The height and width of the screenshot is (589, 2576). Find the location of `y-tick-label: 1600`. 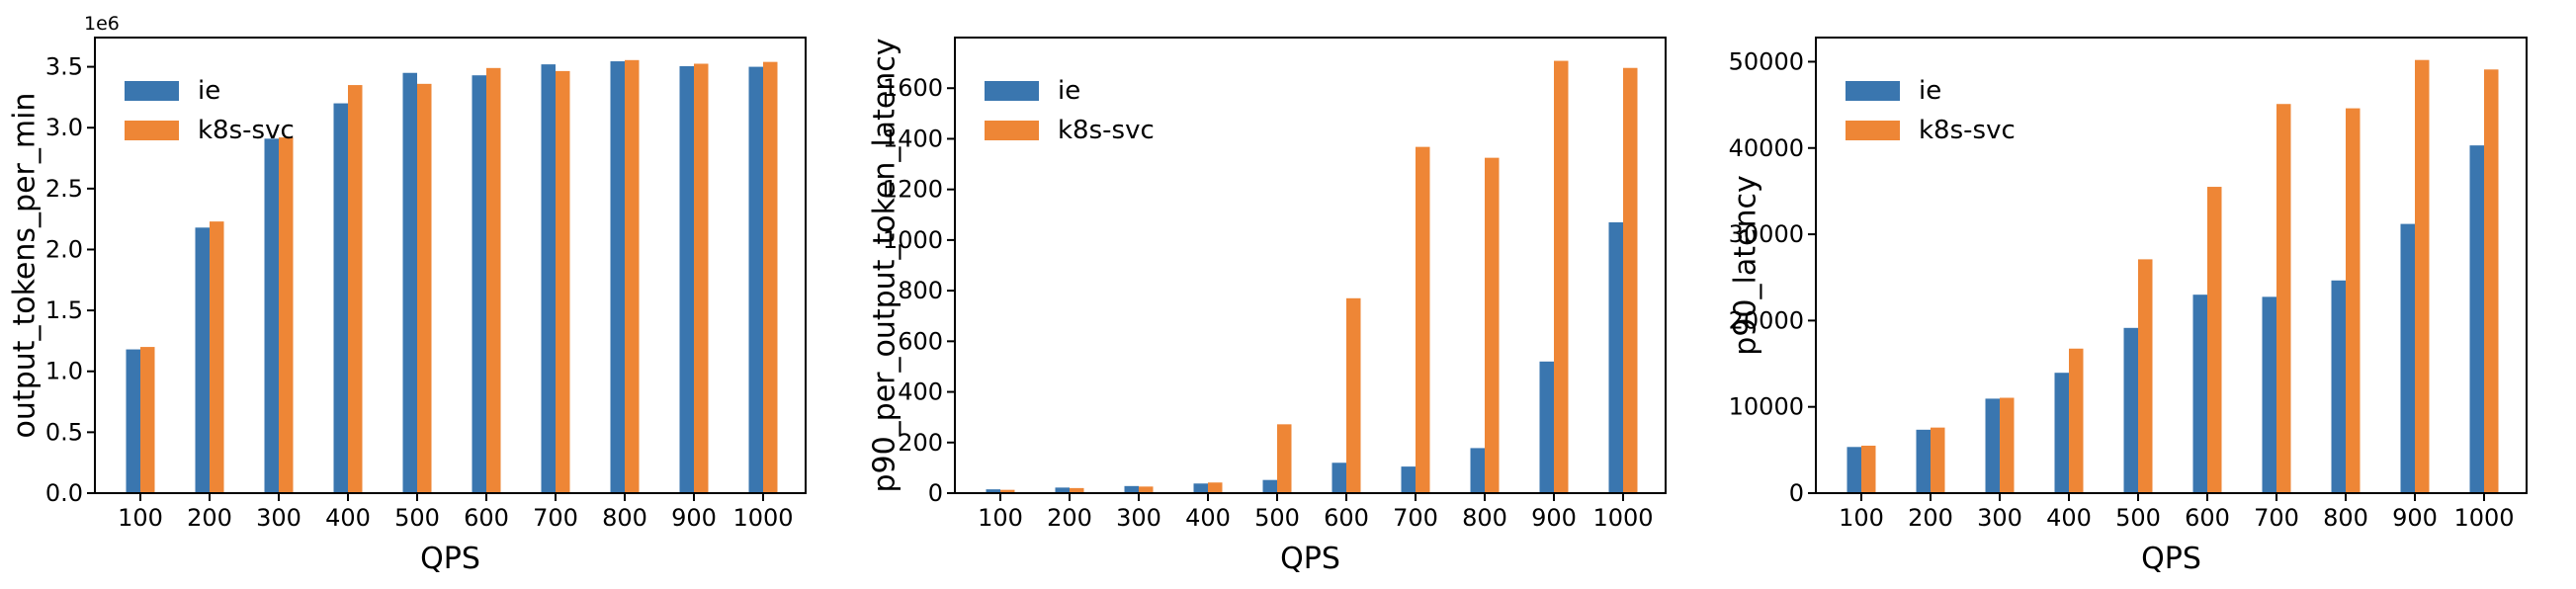

y-tick-label: 1600 is located at coordinates (913, 88).